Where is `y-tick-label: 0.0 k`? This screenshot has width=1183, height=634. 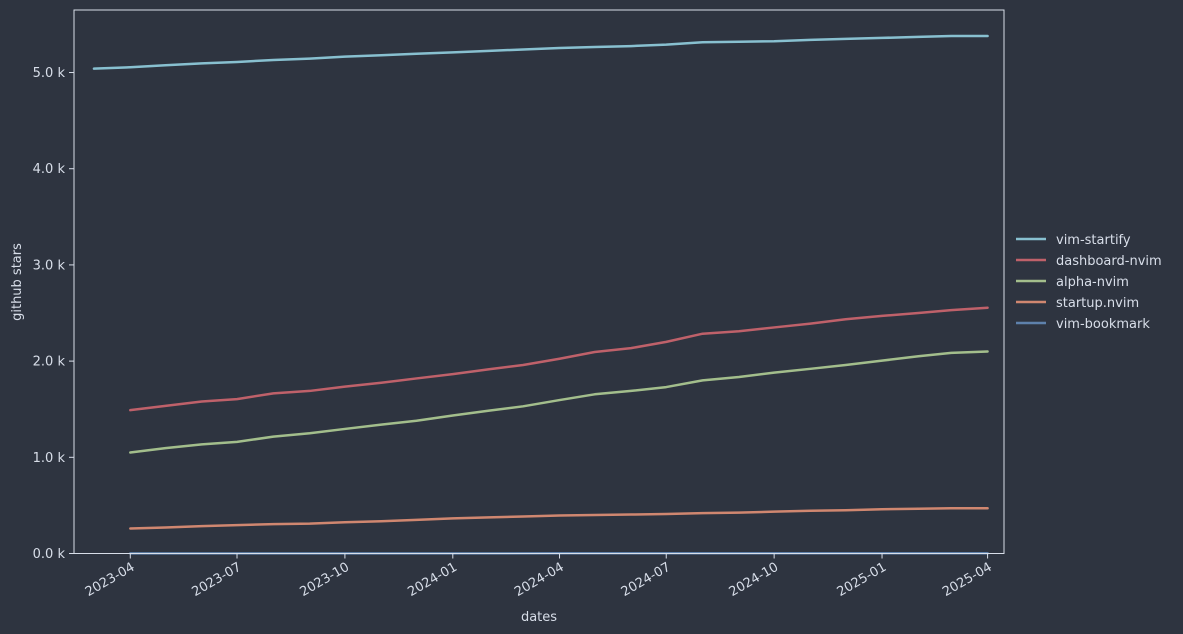
y-tick-label: 0.0 k is located at coordinates (49, 554).